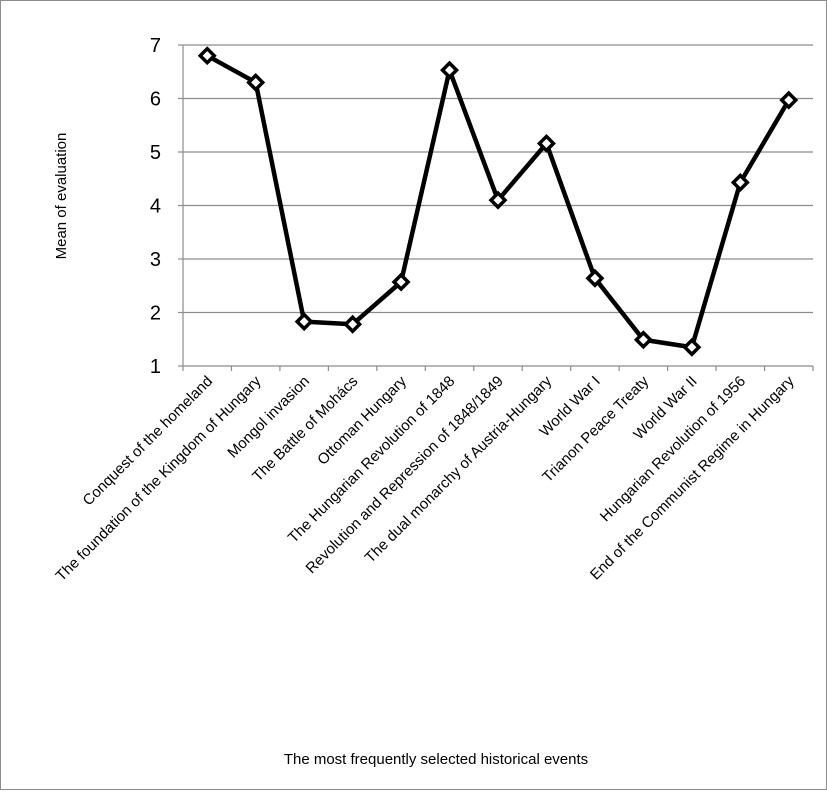  I want to click on y-axis-label: Mean of evaluation, so click(61, 196).